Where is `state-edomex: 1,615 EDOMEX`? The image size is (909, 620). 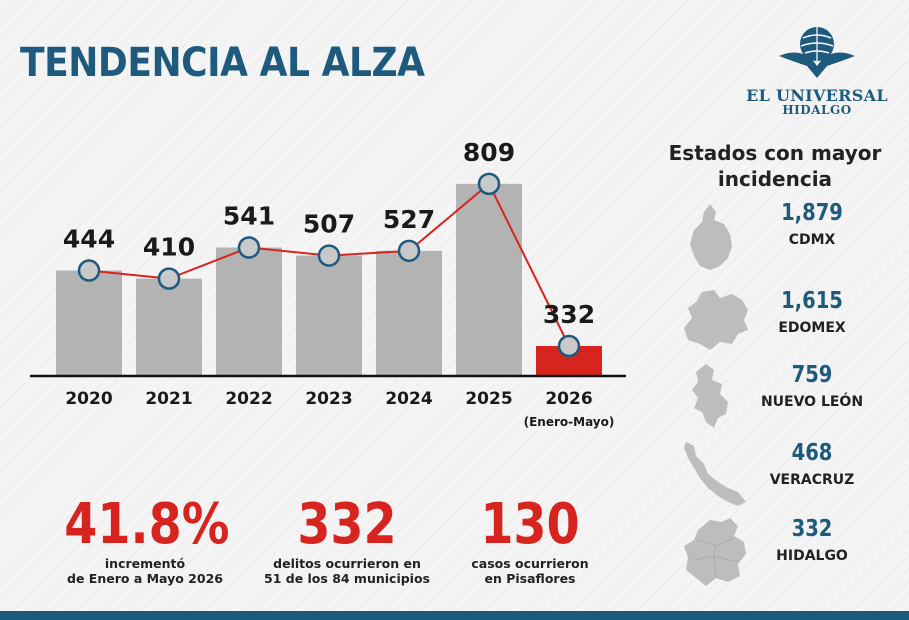 state-edomex: 1,615 EDOMEX is located at coordinates (790, 323).